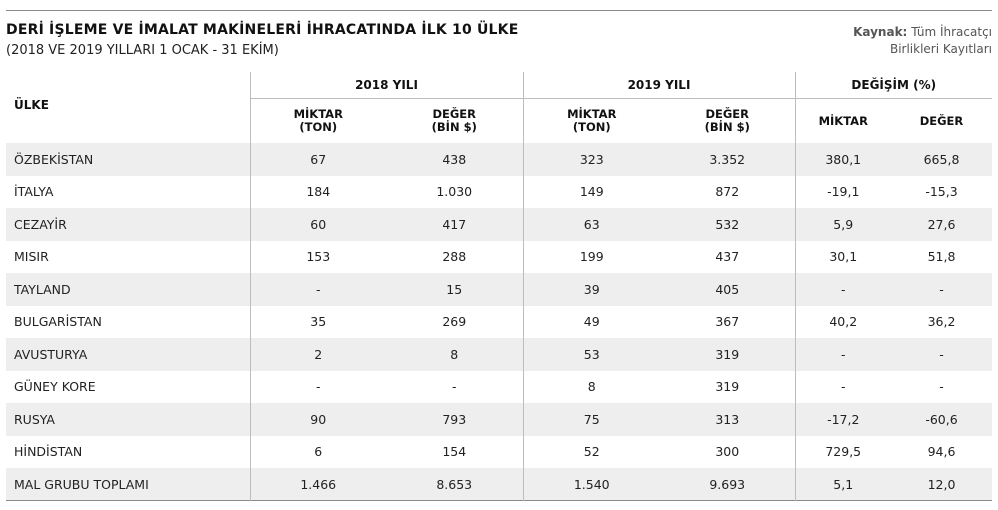 Image resolution: width=998 pixels, height=510 pixels. I want to click on value-2018-cell: 1.030, so click(454, 192).